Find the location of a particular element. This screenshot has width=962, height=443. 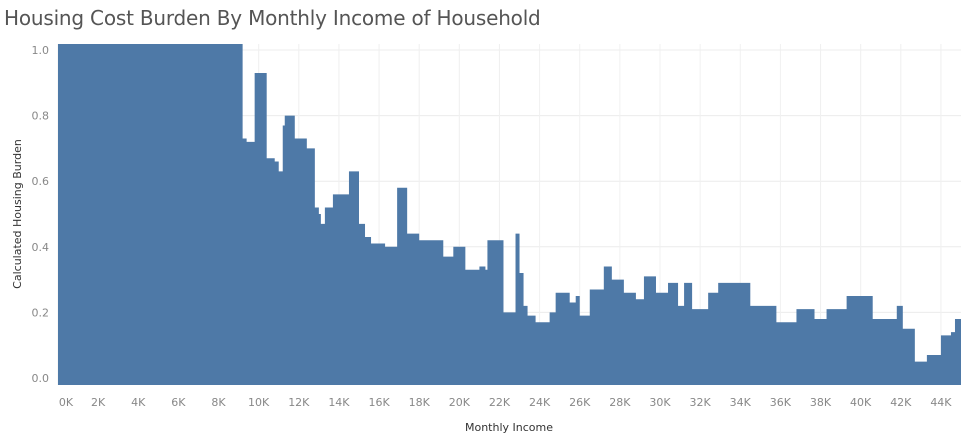

y-tick-label: 0.4 is located at coordinates (41, 247).